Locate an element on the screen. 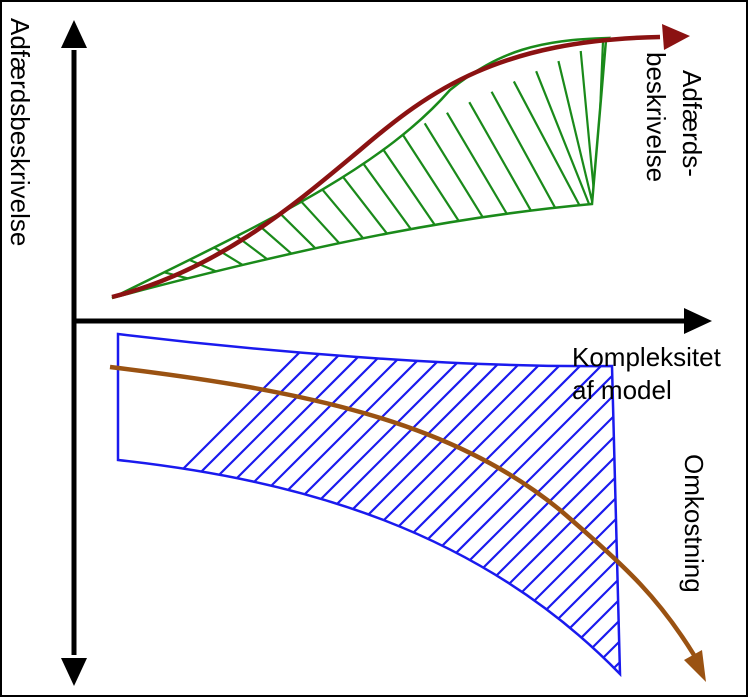  lower-curve-label: Omkostning is located at coordinates (694, 523).